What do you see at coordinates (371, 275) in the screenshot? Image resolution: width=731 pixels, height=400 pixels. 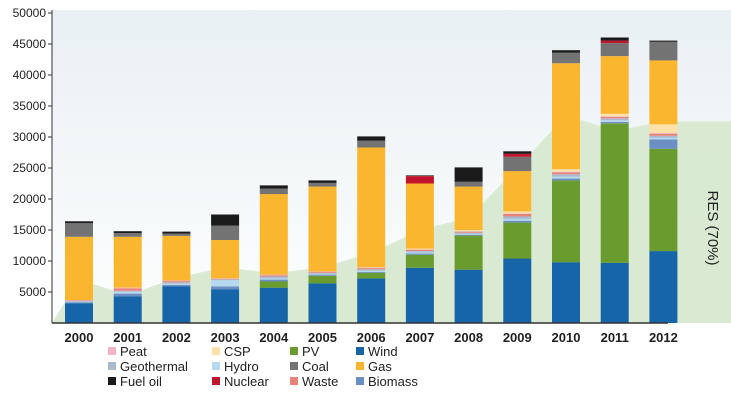 I see `bar-pv-2006` at bounding box center [371, 275].